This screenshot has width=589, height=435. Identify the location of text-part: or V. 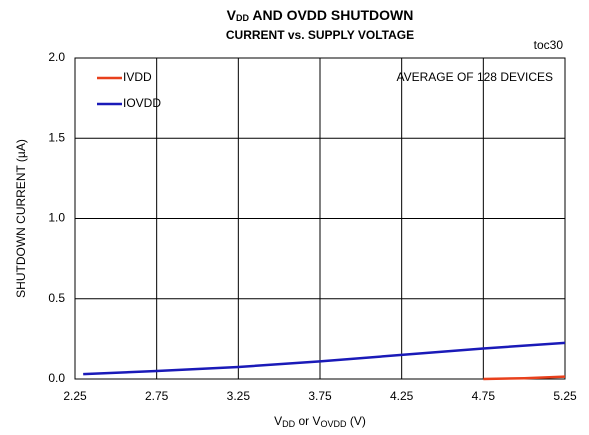
(307, 421).